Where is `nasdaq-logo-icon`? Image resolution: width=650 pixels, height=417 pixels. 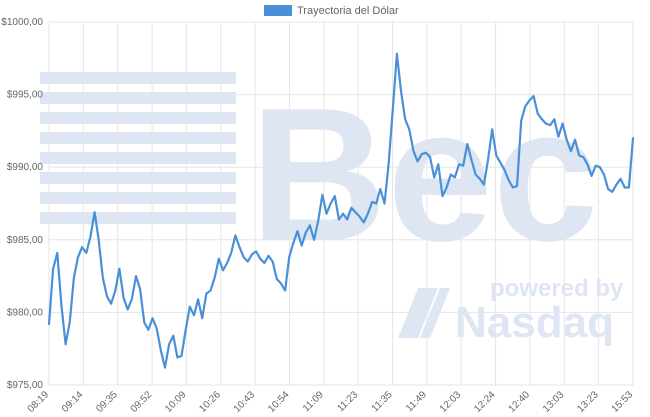
nasdaq-logo-icon is located at coordinates (424, 313).